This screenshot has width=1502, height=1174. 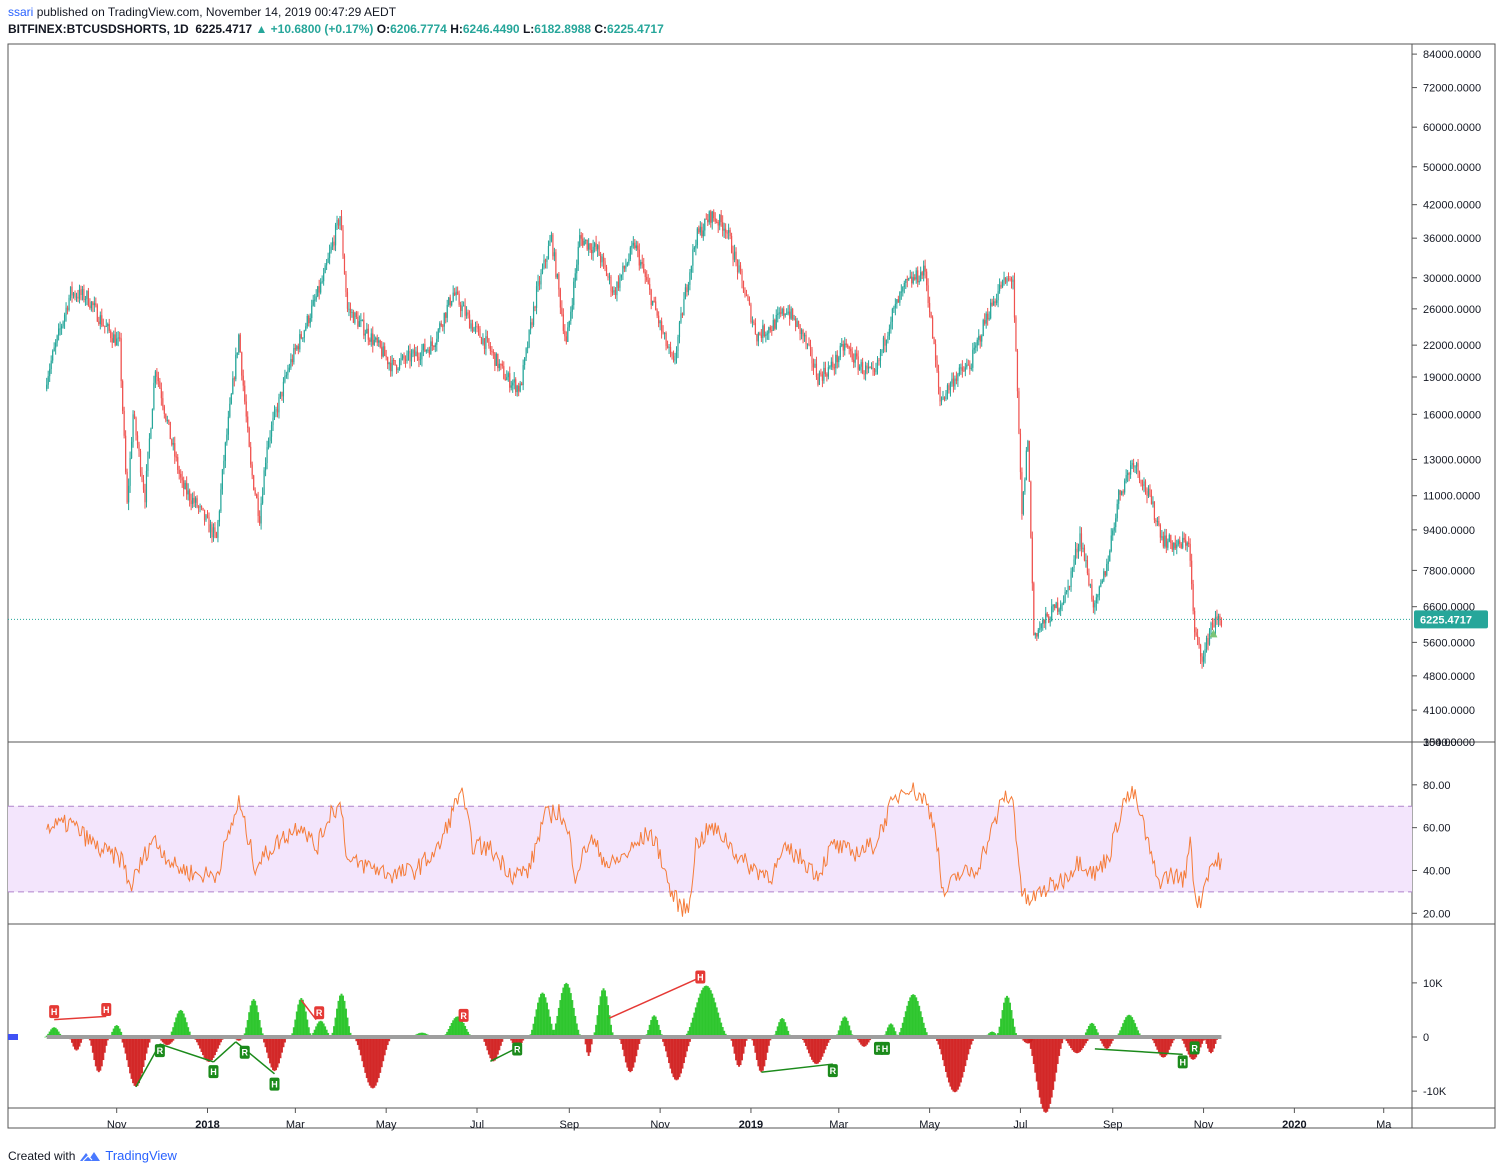 What do you see at coordinates (562, 29) in the screenshot?
I see `low-value: 6182.8988` at bounding box center [562, 29].